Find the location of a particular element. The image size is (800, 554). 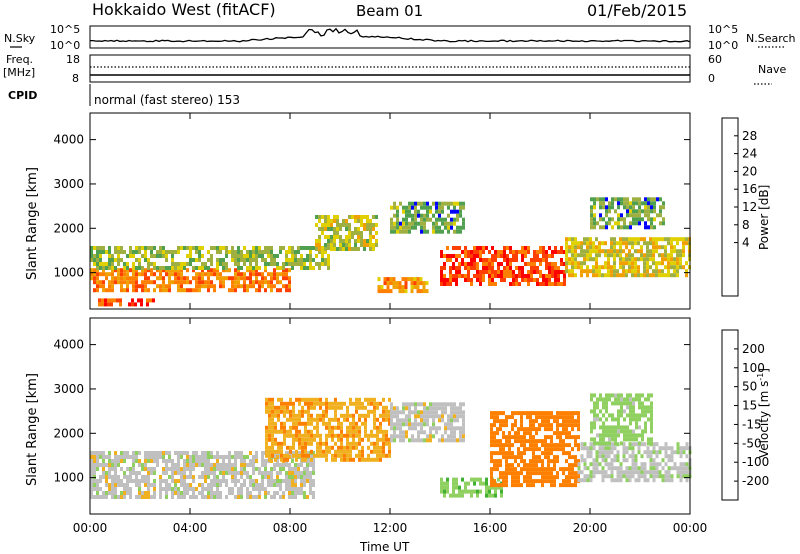

colorbar-tick-label: -15 is located at coordinates (752, 424).